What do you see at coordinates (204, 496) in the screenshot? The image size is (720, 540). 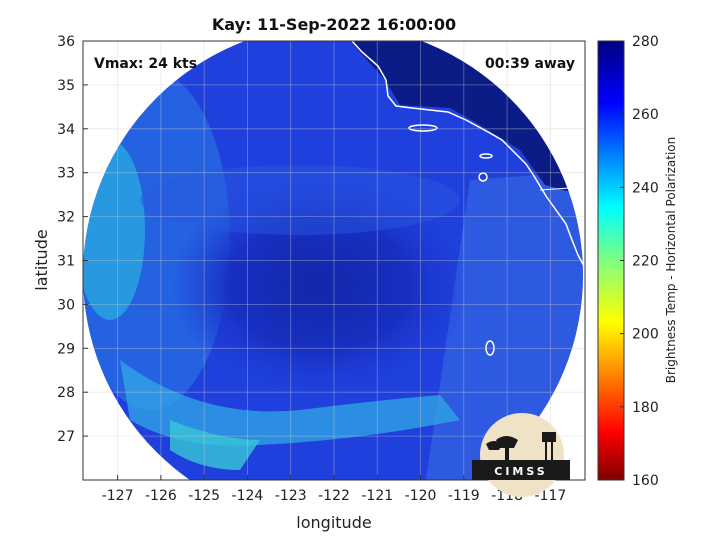 I see `x-tick-label: -125` at bounding box center [204, 496].